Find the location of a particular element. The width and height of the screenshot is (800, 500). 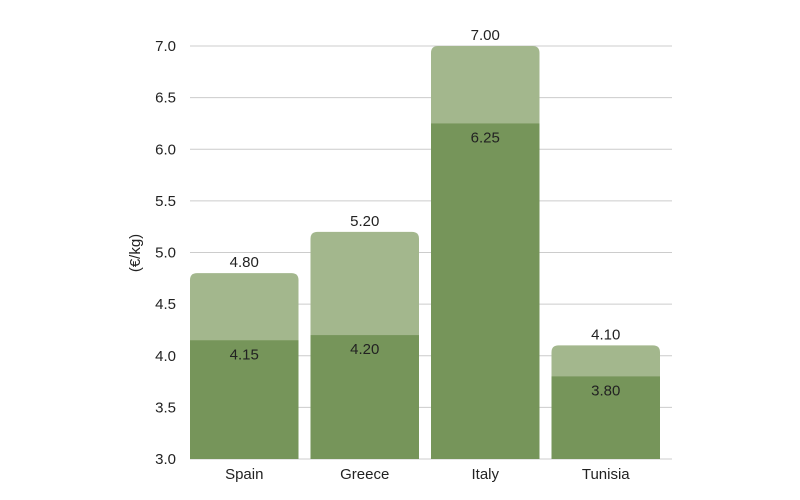

y-tick-label: 3.0 is located at coordinates (165, 459).